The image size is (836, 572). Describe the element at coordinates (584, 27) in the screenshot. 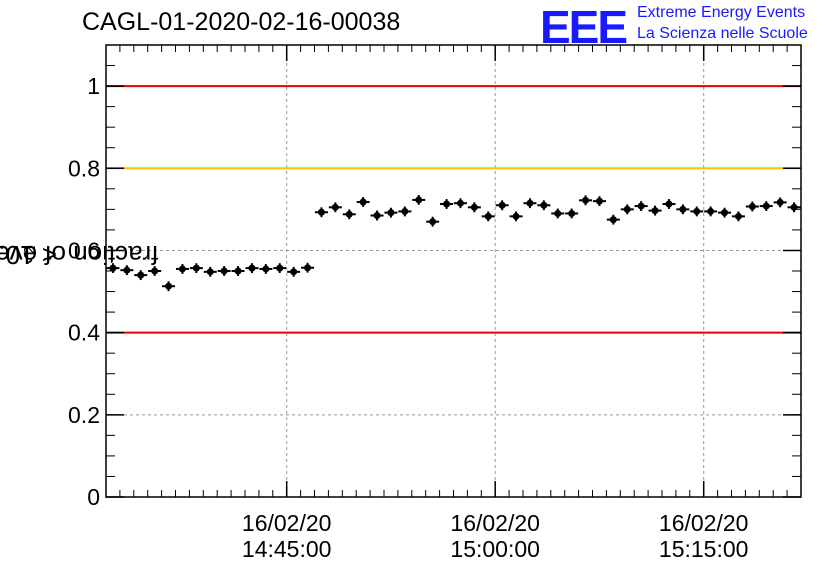

I see `eee-logo: EEE` at that location.